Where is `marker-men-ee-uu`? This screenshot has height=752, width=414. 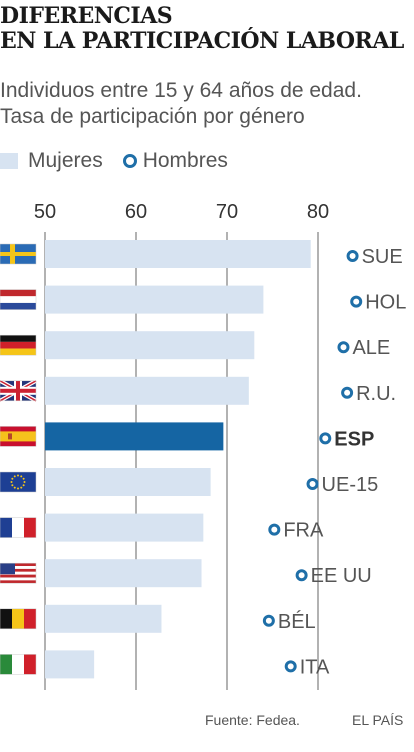
marker-men-ee-uu is located at coordinates (301, 575).